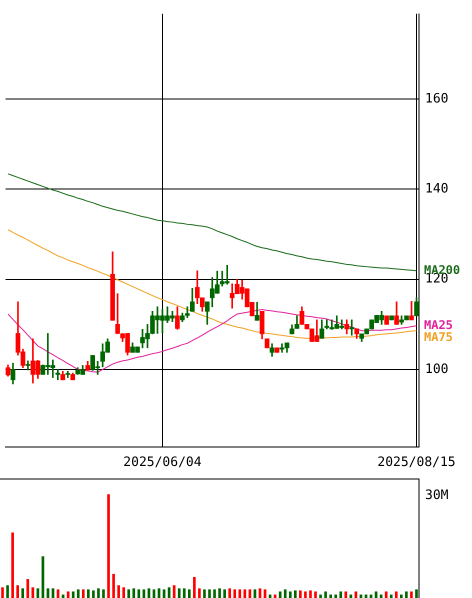 This screenshot has width=472, height=598. What do you see at coordinates (436, 98) in the screenshot?
I see `y-tick-label: 160` at bounding box center [436, 98].